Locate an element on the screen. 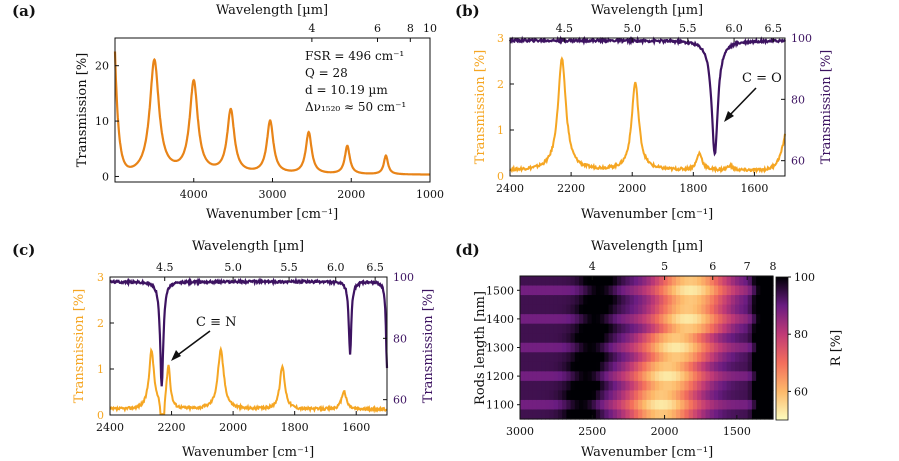 The image size is (899, 461). panel-d-xtick-label-1: 2500 is located at coordinates (592, 431).